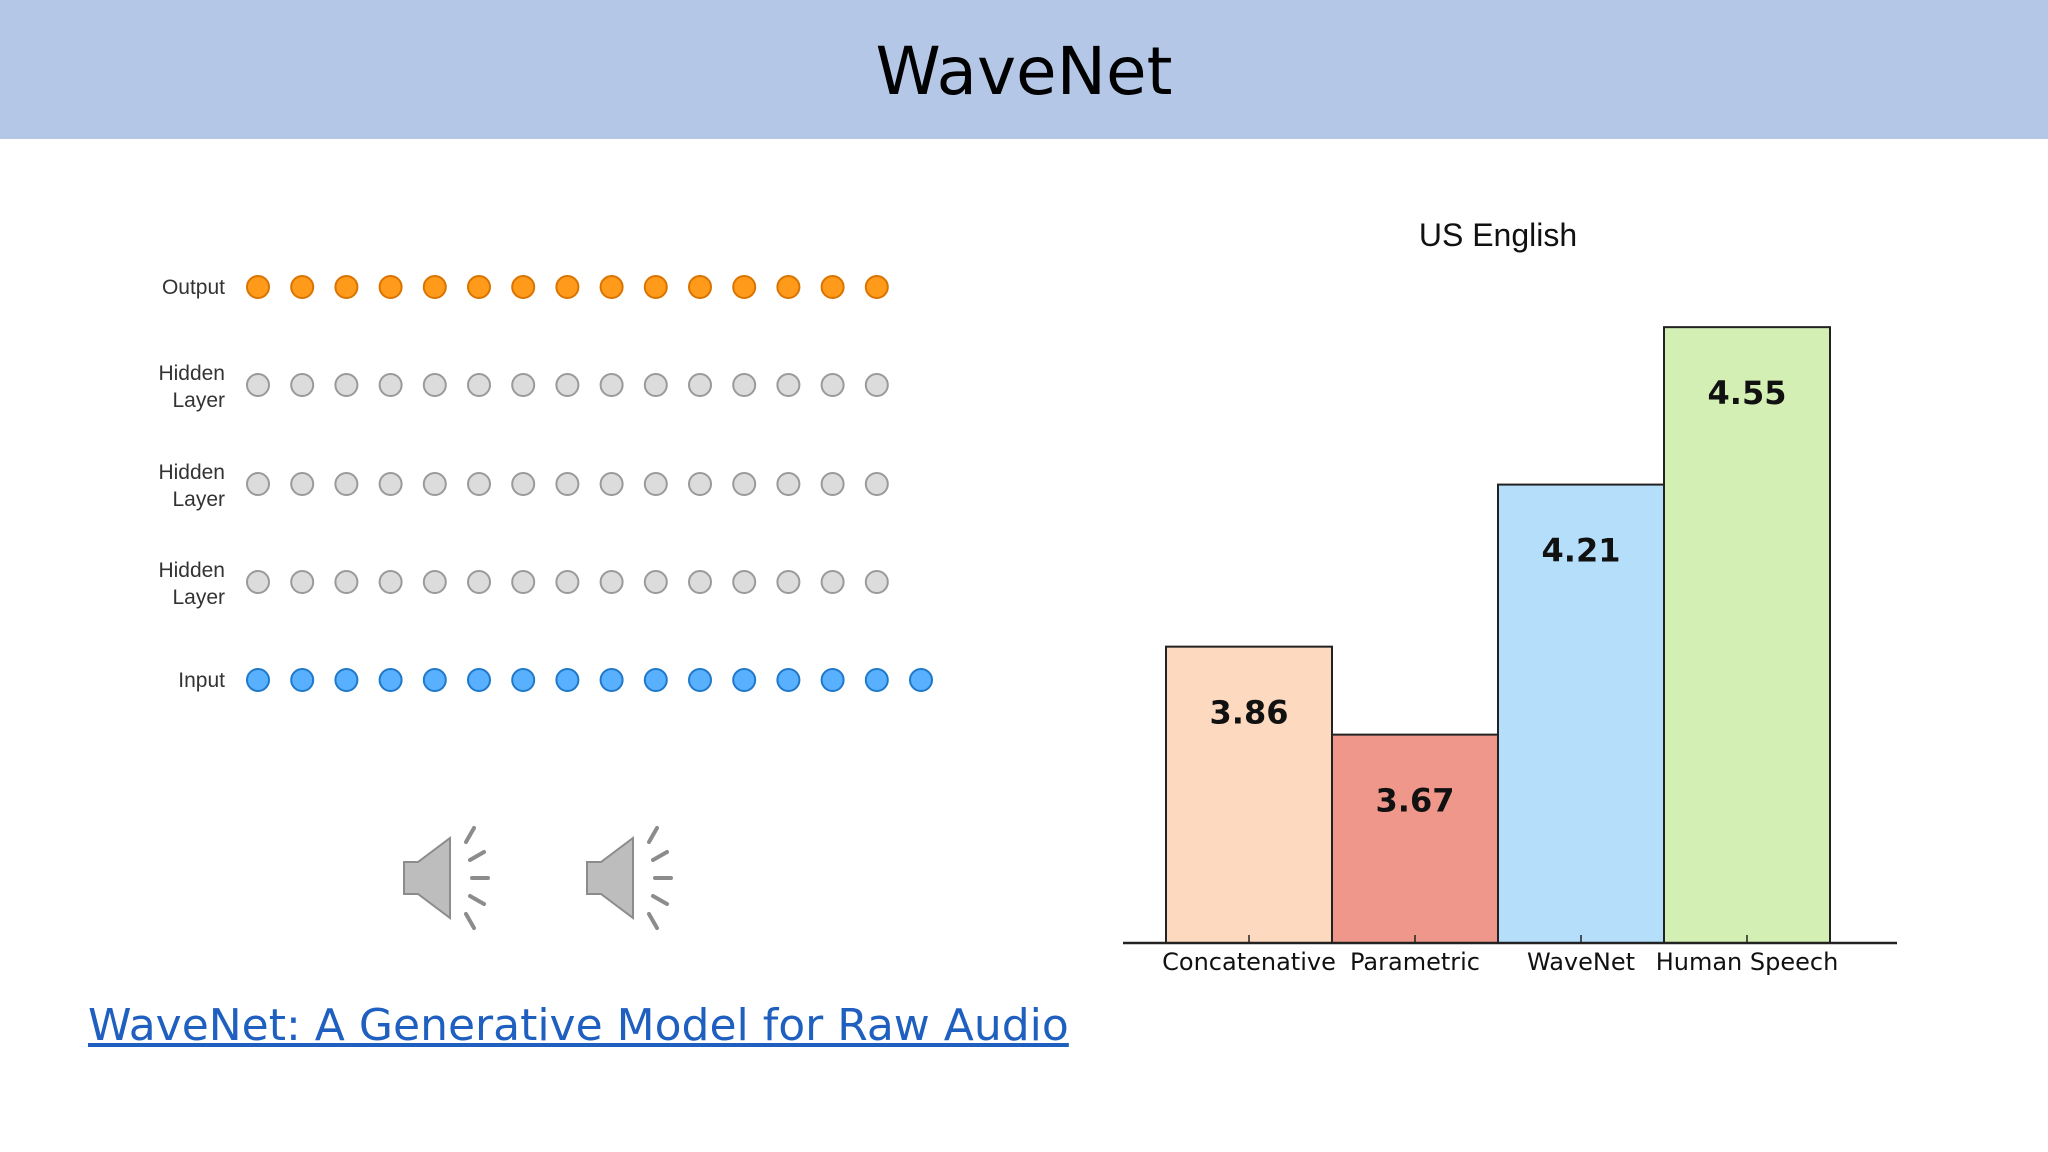 This screenshot has width=2048, height=1152. Describe the element at coordinates (201, 680) in the screenshot. I see `layer-label-input: Input` at that location.